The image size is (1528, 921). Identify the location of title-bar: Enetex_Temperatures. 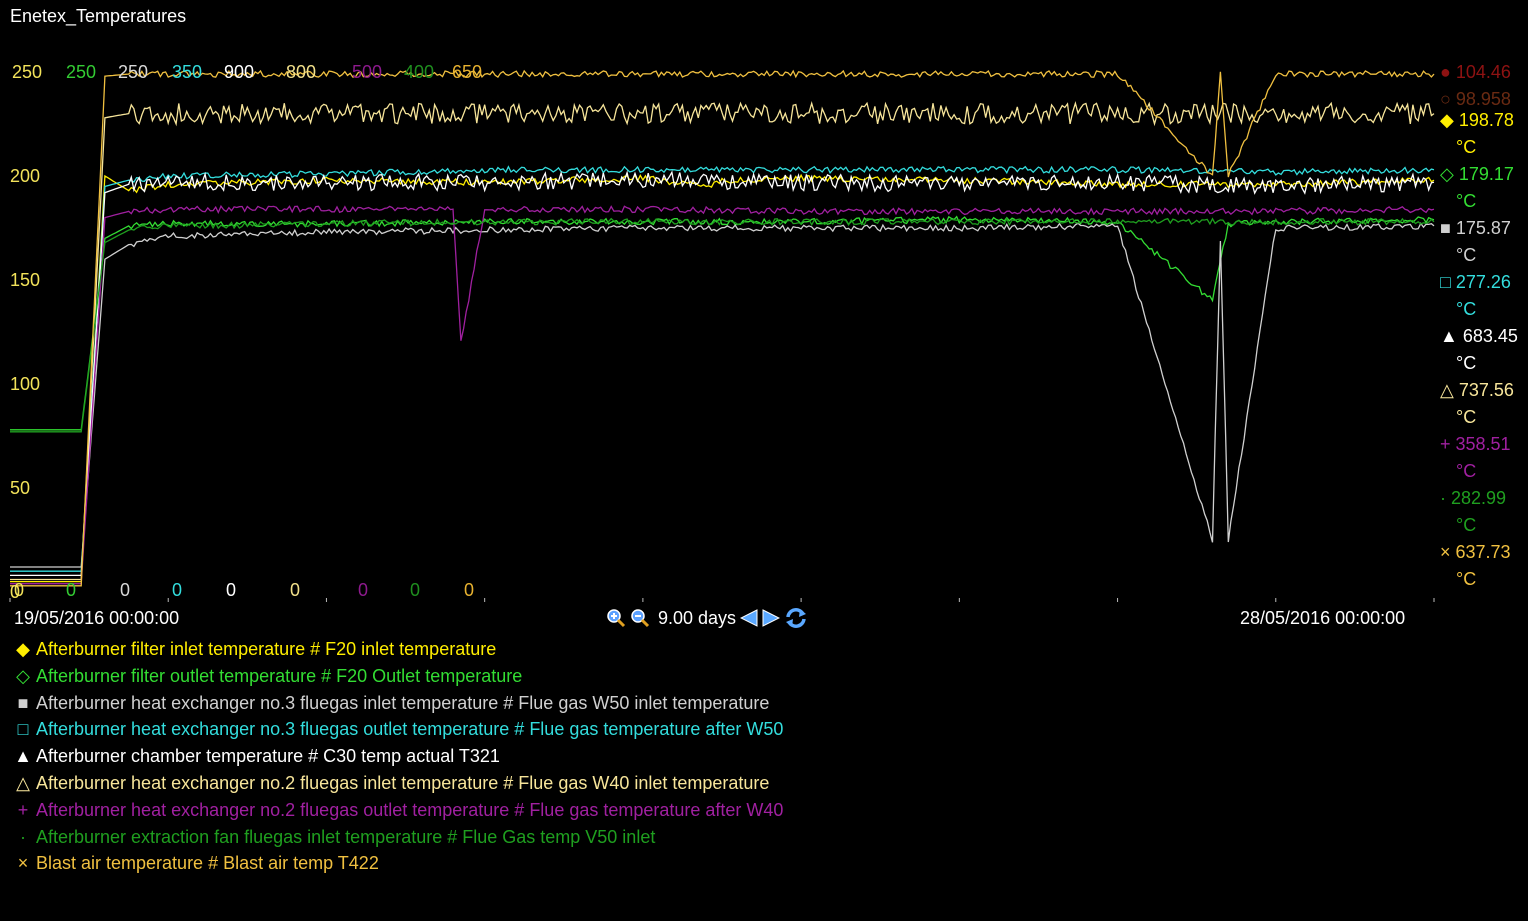
(764, 15).